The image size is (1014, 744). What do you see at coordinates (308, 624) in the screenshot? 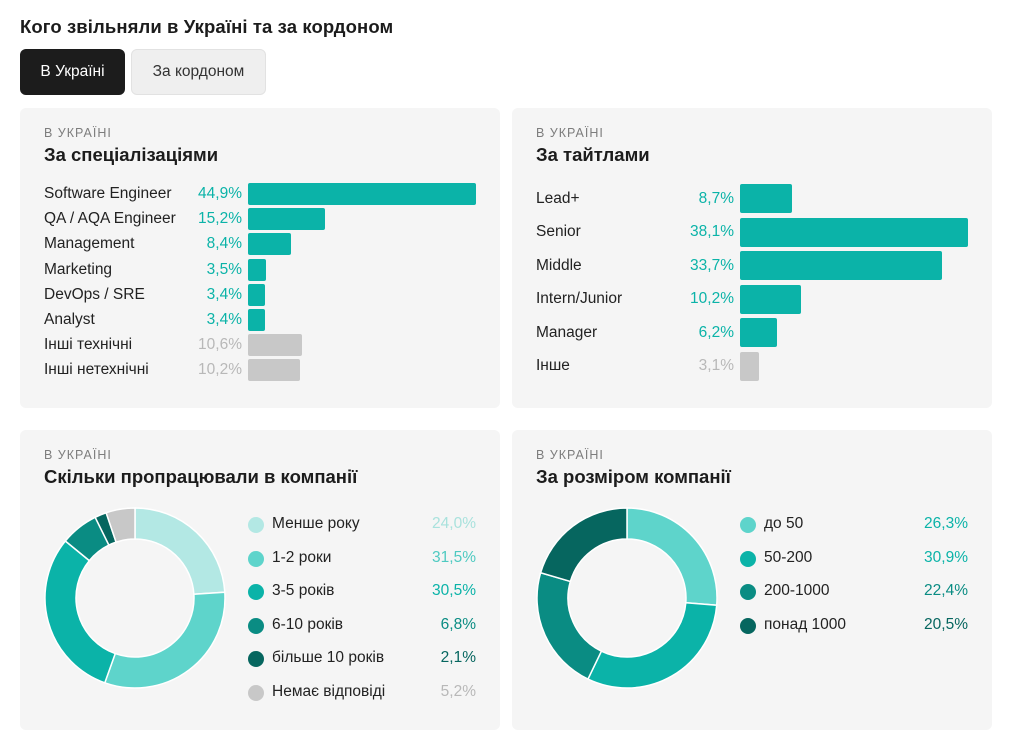
I see `legend-label: 6-10 років` at bounding box center [308, 624].